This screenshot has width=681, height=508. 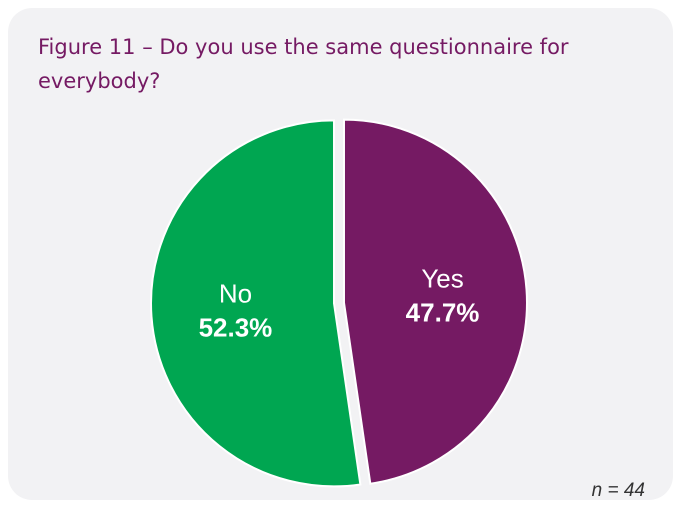 What do you see at coordinates (235, 293) in the screenshot?
I see `slice-category-label: No` at bounding box center [235, 293].